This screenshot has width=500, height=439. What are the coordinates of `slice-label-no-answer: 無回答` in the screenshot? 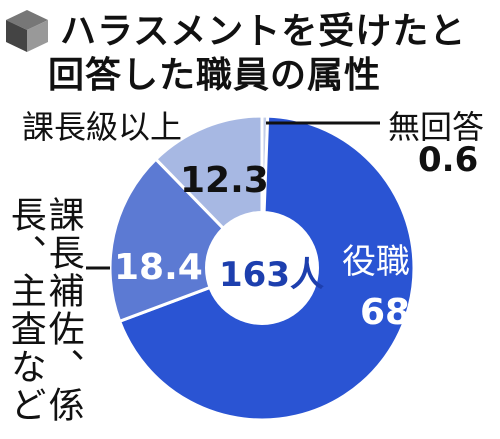 It's located at (436, 127).